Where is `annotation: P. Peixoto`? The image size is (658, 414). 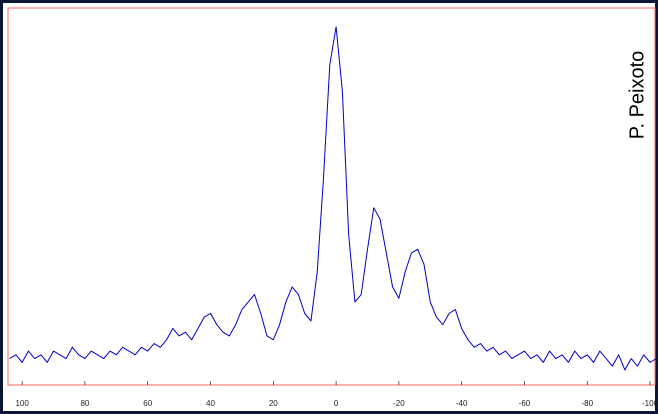
annotation: P. Peixoto is located at coordinates (637, 95).